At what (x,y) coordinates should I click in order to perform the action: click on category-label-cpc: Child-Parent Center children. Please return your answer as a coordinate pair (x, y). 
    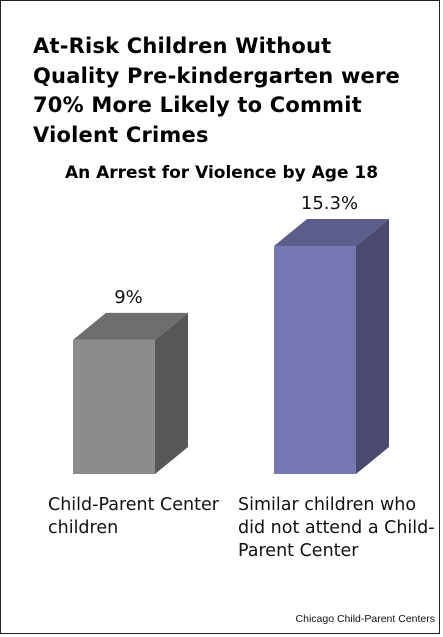
    Looking at the image, I should click on (133, 516).